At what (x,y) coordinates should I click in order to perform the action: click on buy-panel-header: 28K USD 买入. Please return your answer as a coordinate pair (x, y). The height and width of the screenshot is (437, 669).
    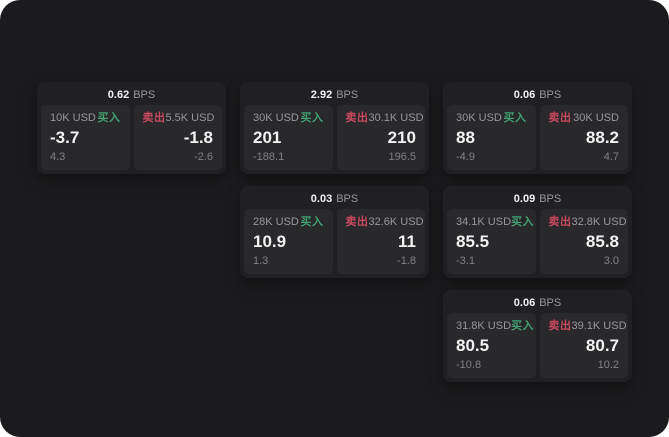
    Looking at the image, I should click on (288, 222).